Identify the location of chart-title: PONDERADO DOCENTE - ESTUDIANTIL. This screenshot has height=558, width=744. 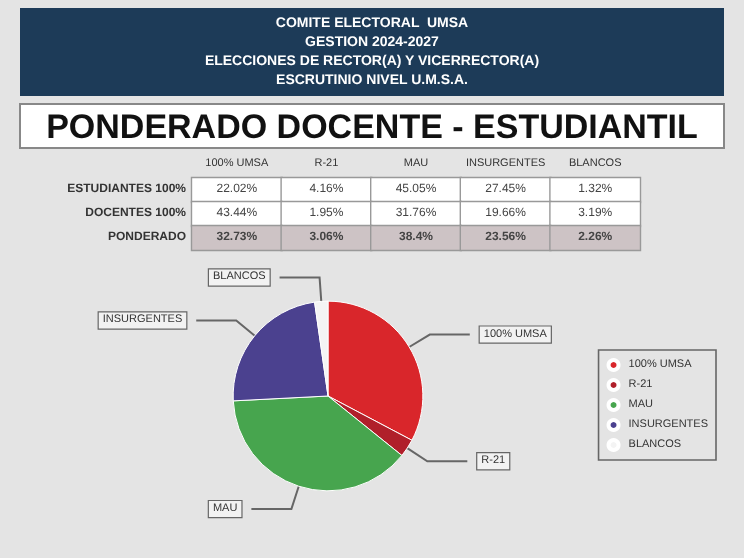
(372, 127).